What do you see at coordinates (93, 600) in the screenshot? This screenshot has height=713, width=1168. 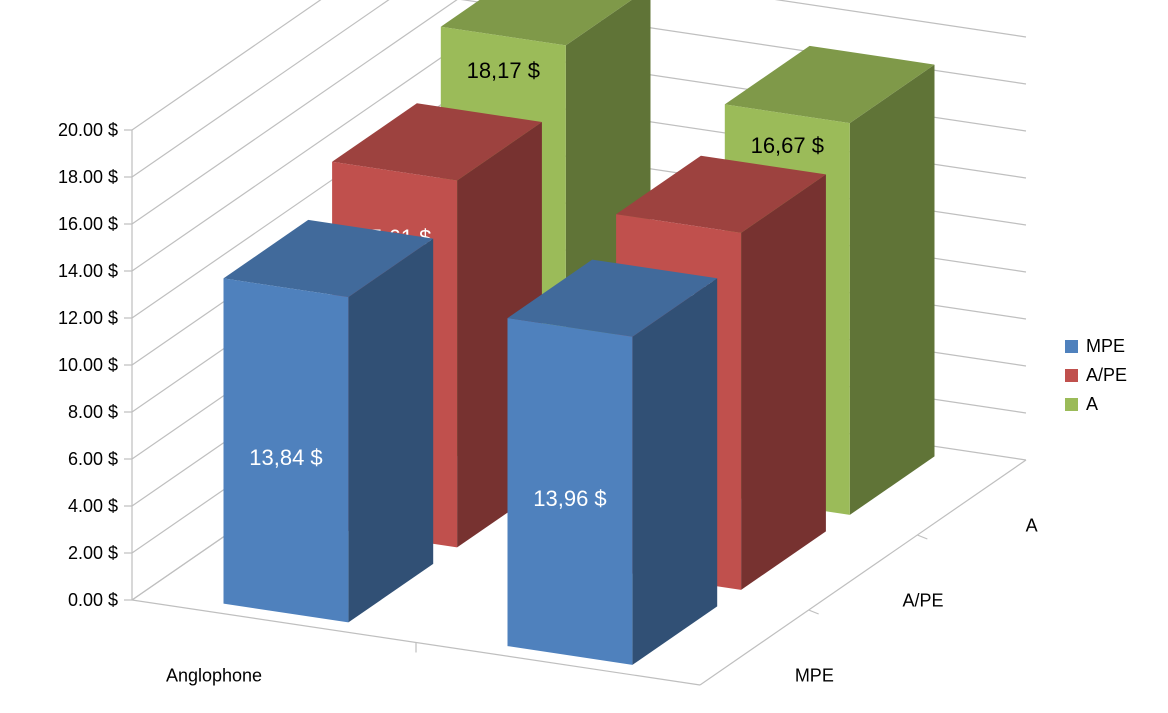 I see `y-tick-label: 0.00 $` at bounding box center [93, 600].